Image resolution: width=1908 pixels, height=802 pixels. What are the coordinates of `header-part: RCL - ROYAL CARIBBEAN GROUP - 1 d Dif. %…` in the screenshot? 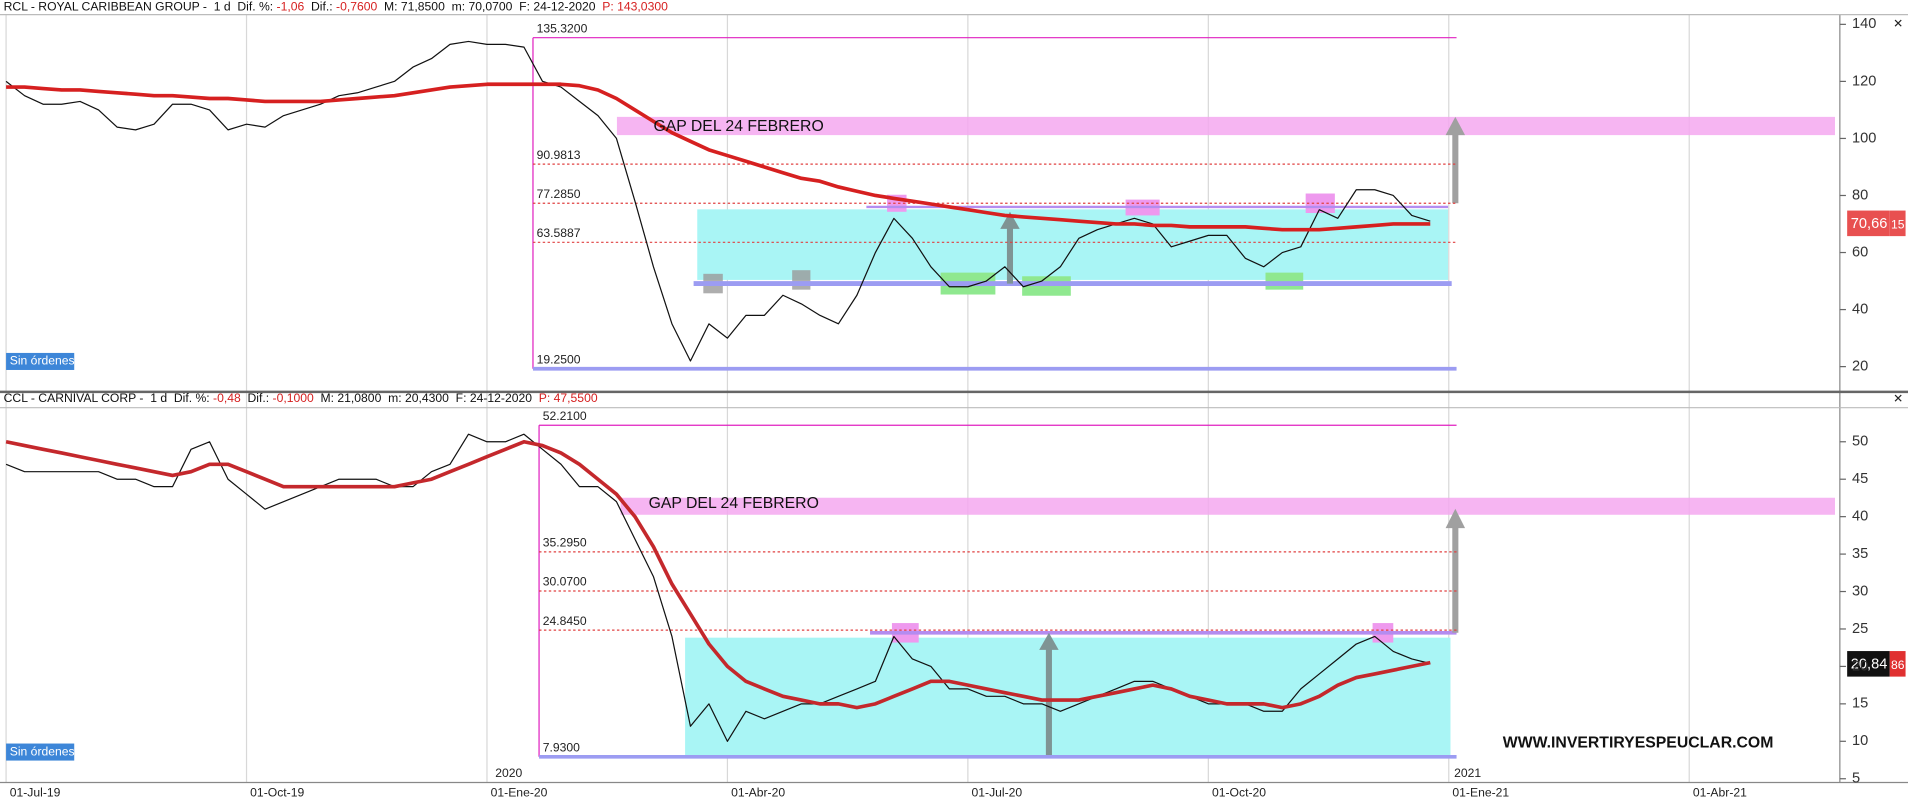 It's located at (140, 7).